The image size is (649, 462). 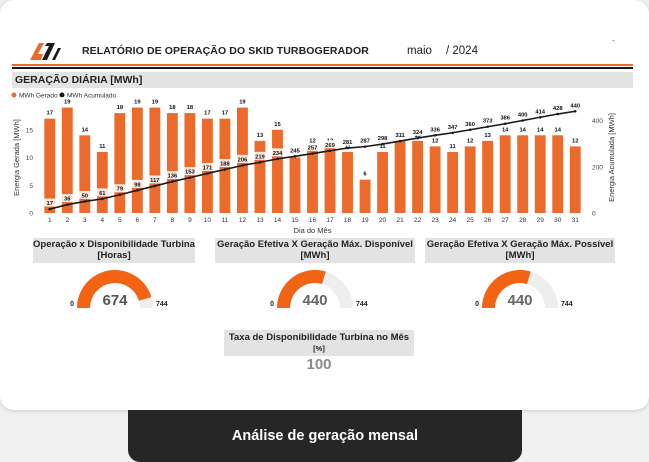 I want to click on accumulated-value-label: 298, so click(x=383, y=139).